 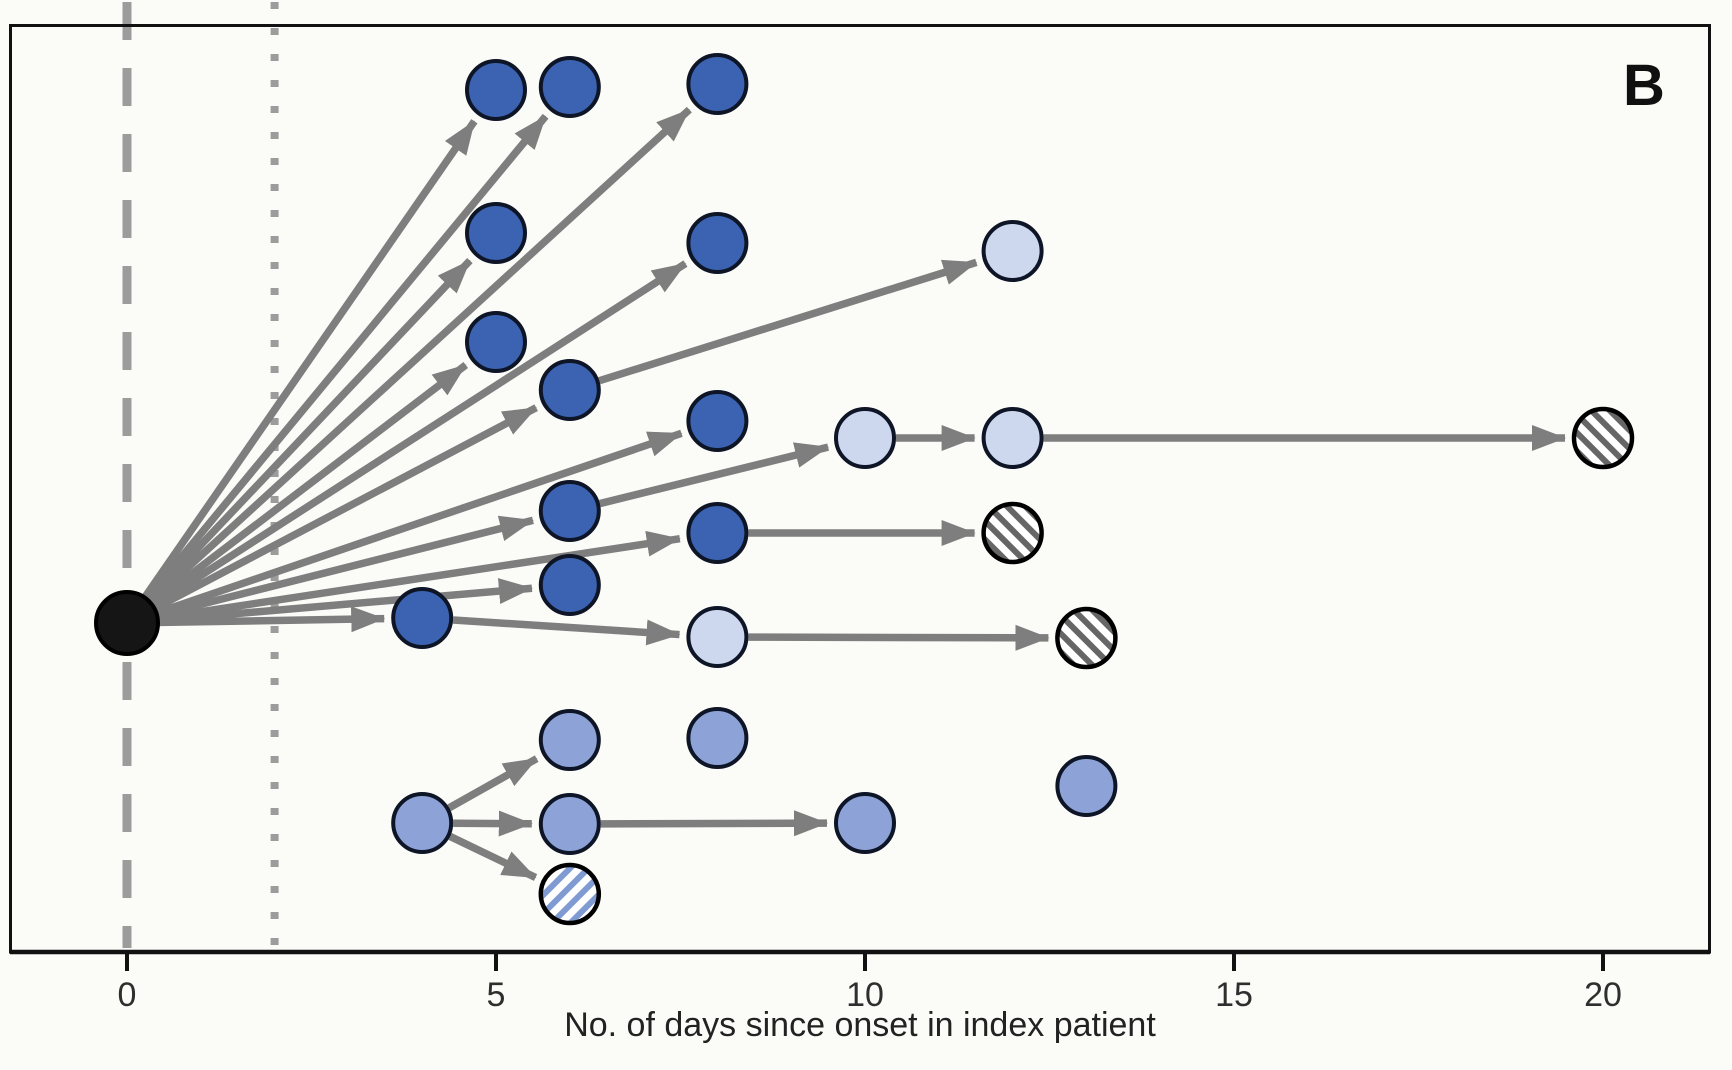 What do you see at coordinates (569, 511) in the screenshot?
I see `case-node-c10-dark` at bounding box center [569, 511].